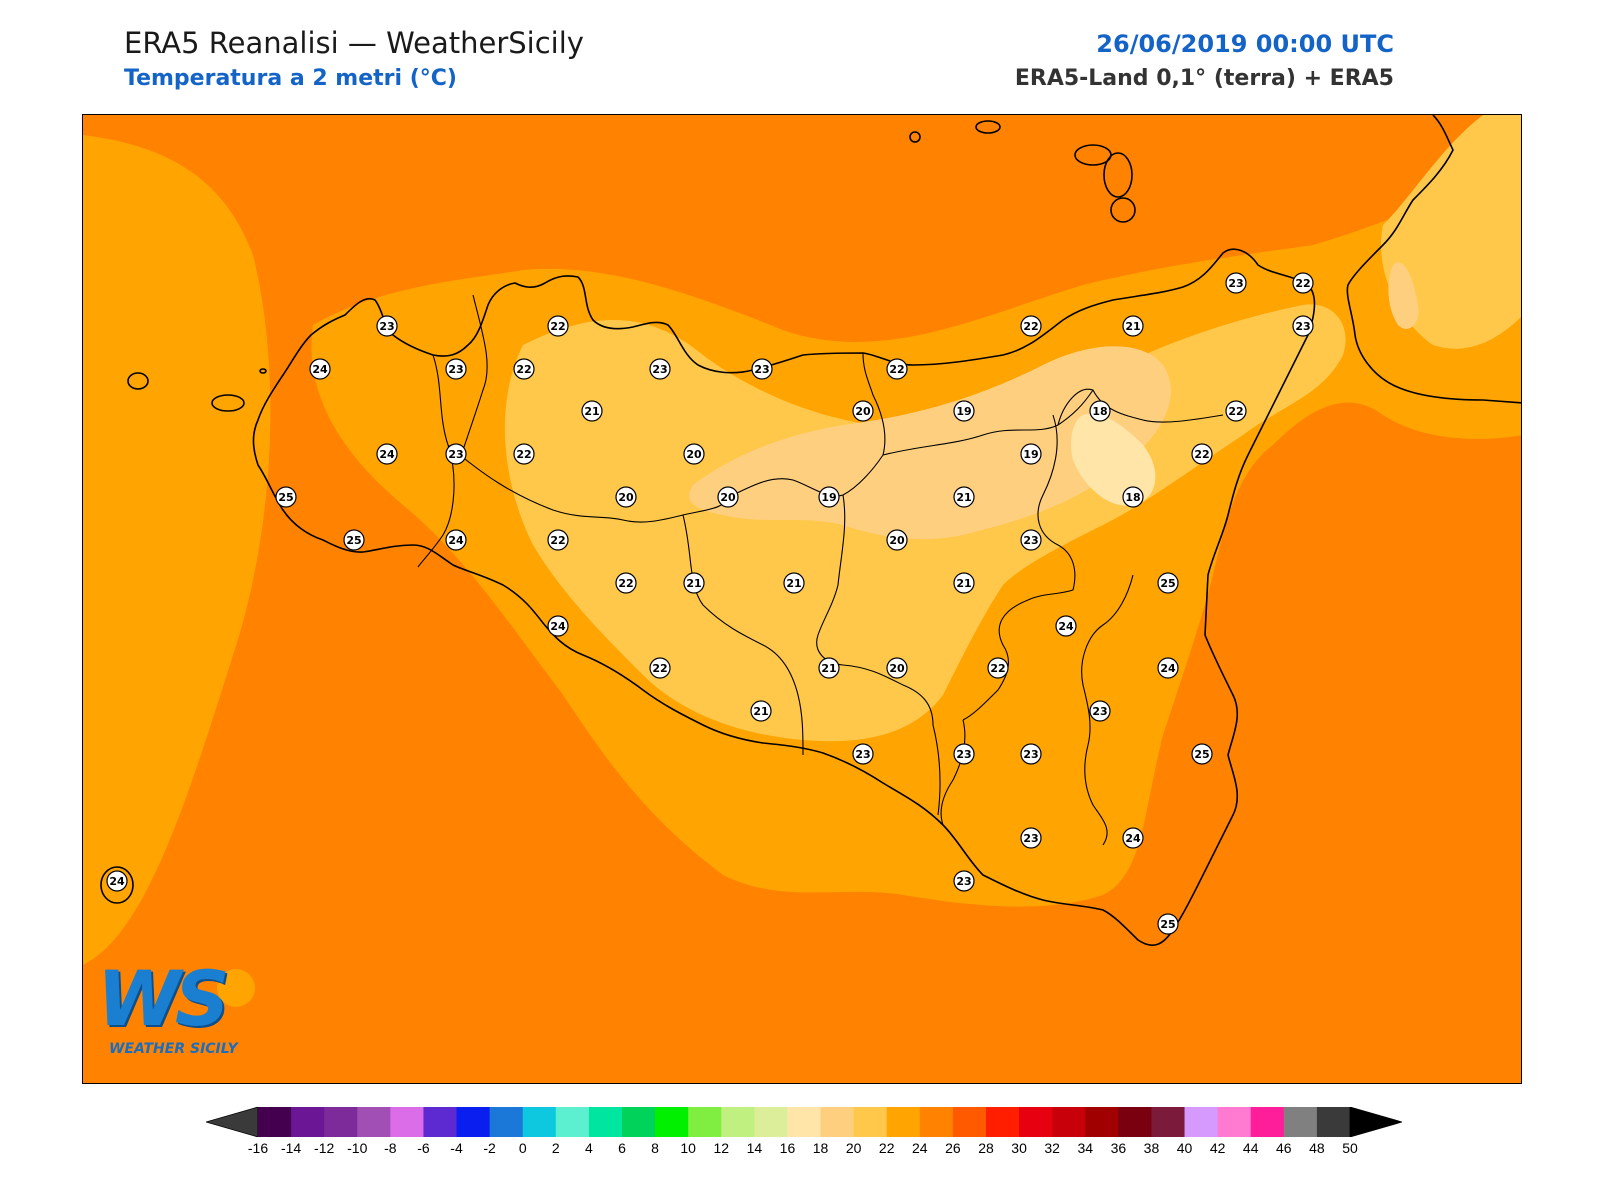 The image size is (1600, 1200). I want to click on border-cl-en, so click(878, 655).